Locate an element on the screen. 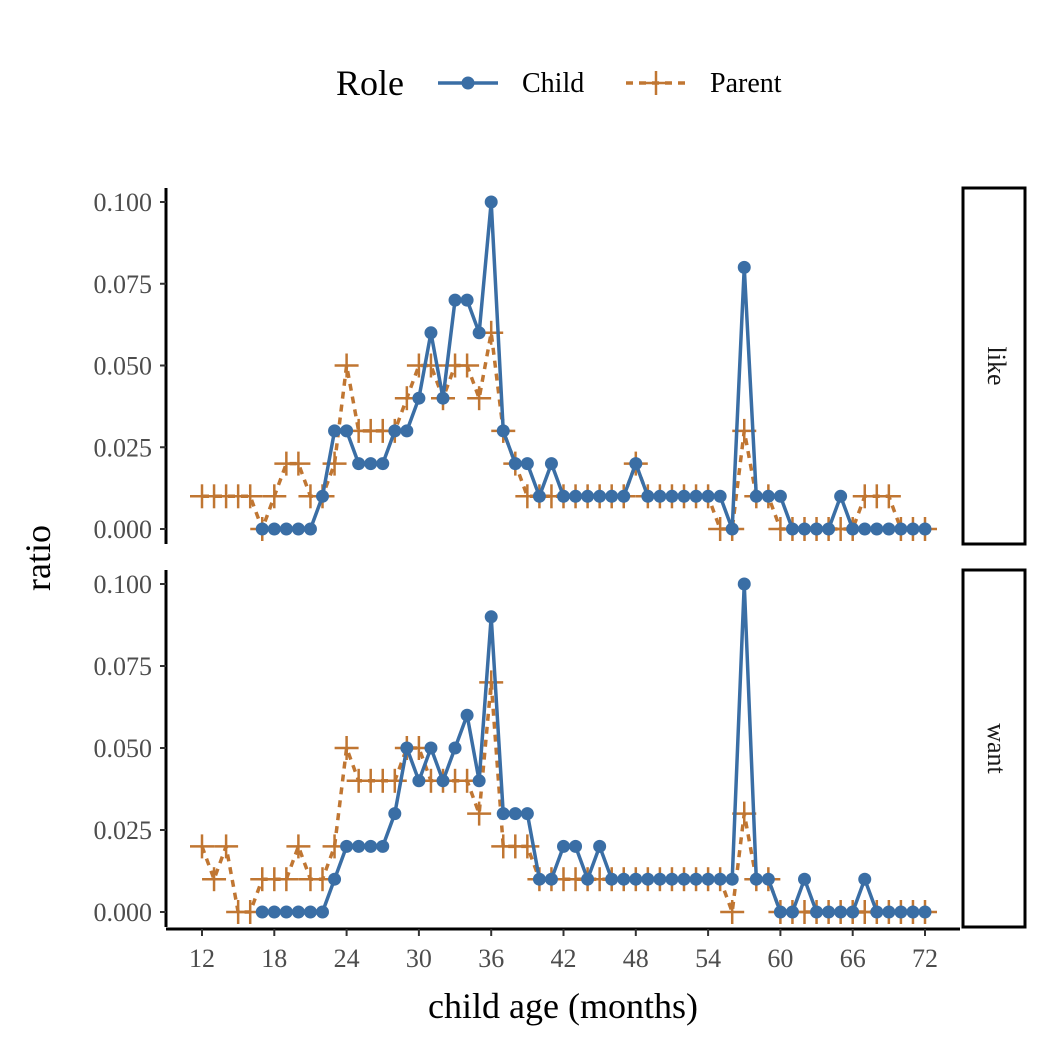 The height and width of the screenshot is (1050, 1050). legend-title: Role is located at coordinates (370, 83).